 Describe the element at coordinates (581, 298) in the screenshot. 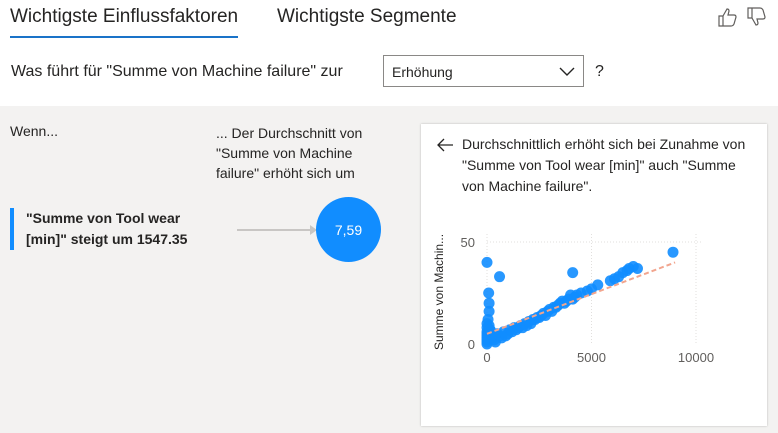

I see `trend-line` at that location.